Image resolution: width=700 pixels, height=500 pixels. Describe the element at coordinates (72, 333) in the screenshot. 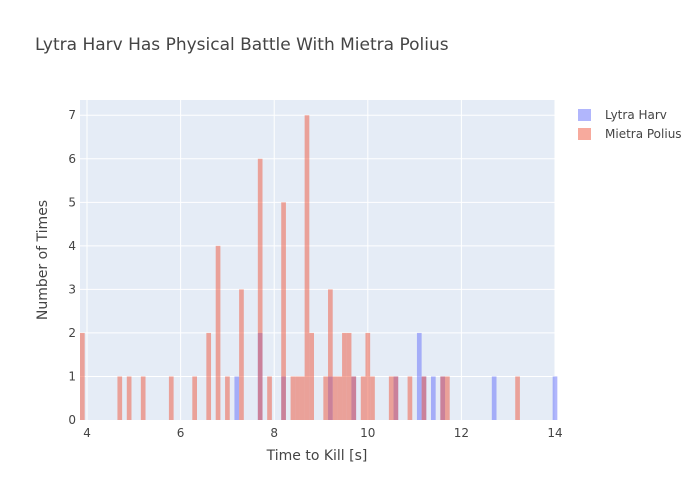

I see `y-tick-label: 2` at that location.